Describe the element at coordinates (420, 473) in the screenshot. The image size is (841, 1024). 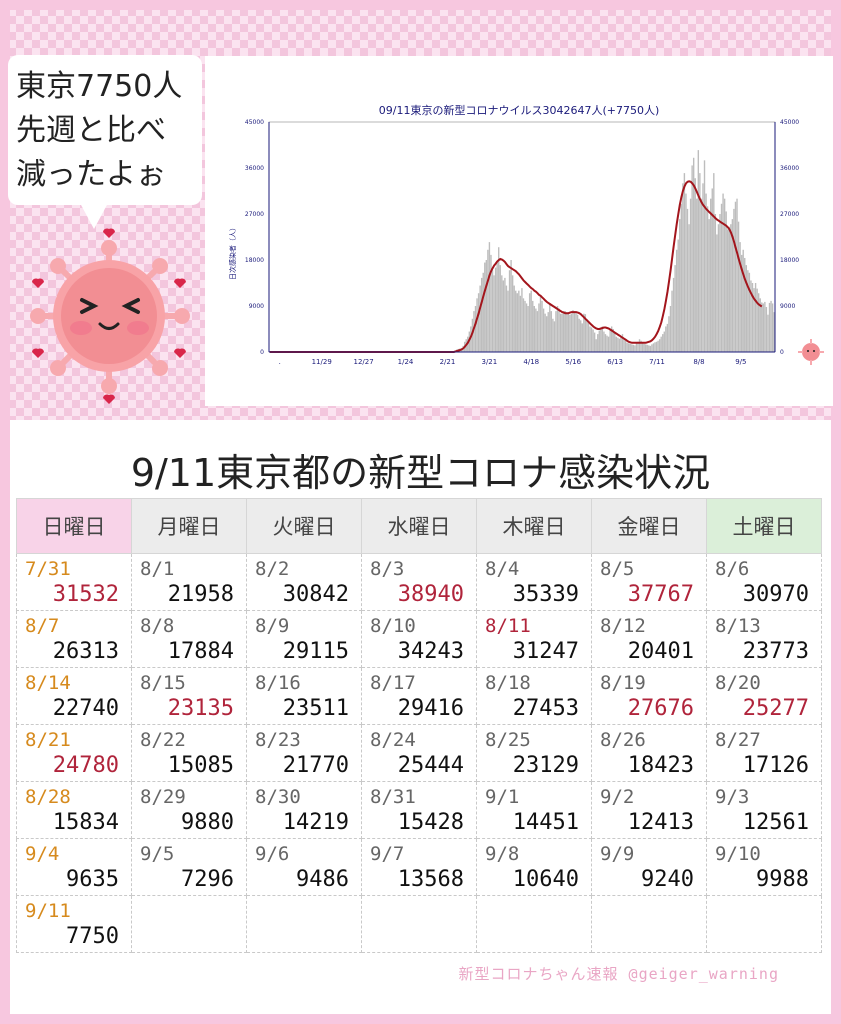
I see `table-title: 9/11東京都の新型コロナ感染状況` at that location.